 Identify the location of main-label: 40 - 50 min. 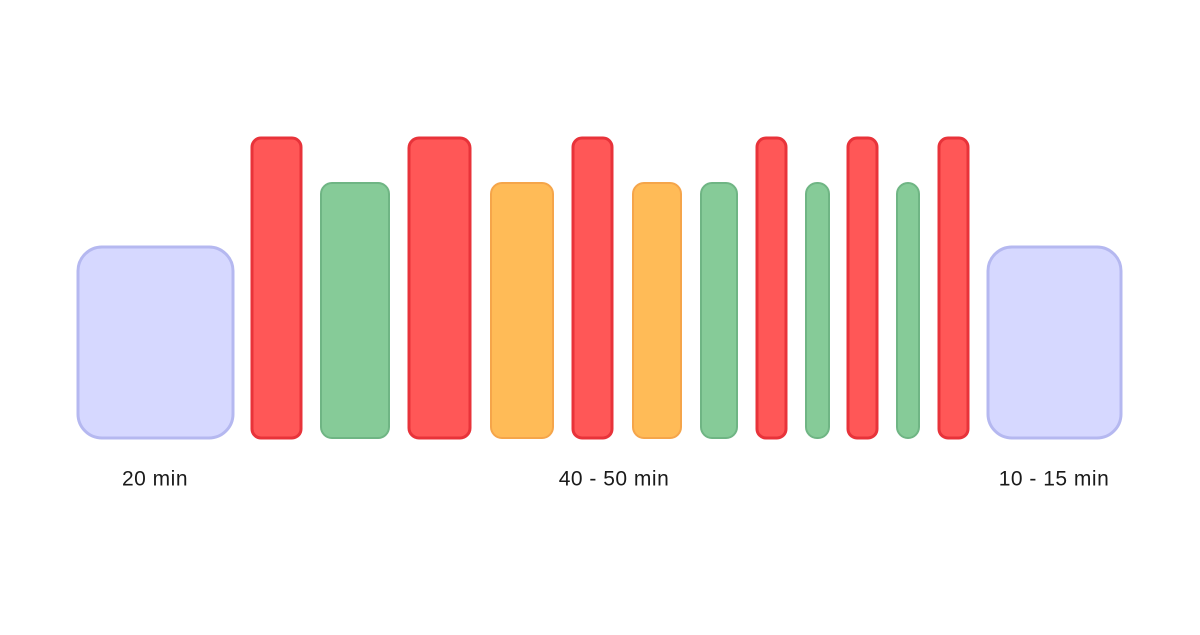
(614, 479).